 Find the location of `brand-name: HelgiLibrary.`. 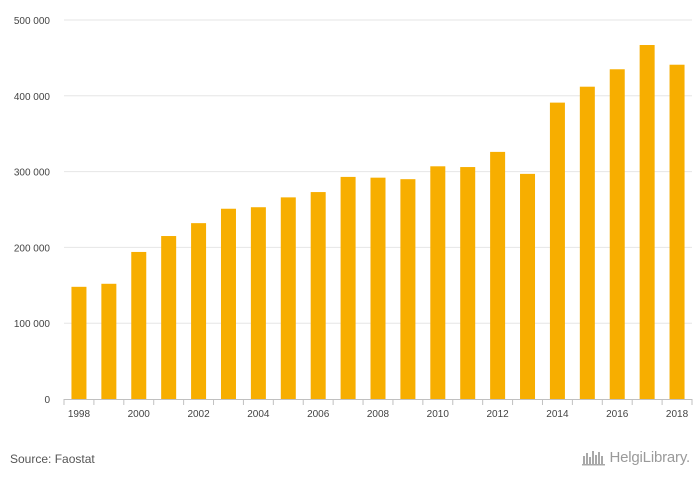

brand-name: HelgiLibrary. is located at coordinates (650, 457).